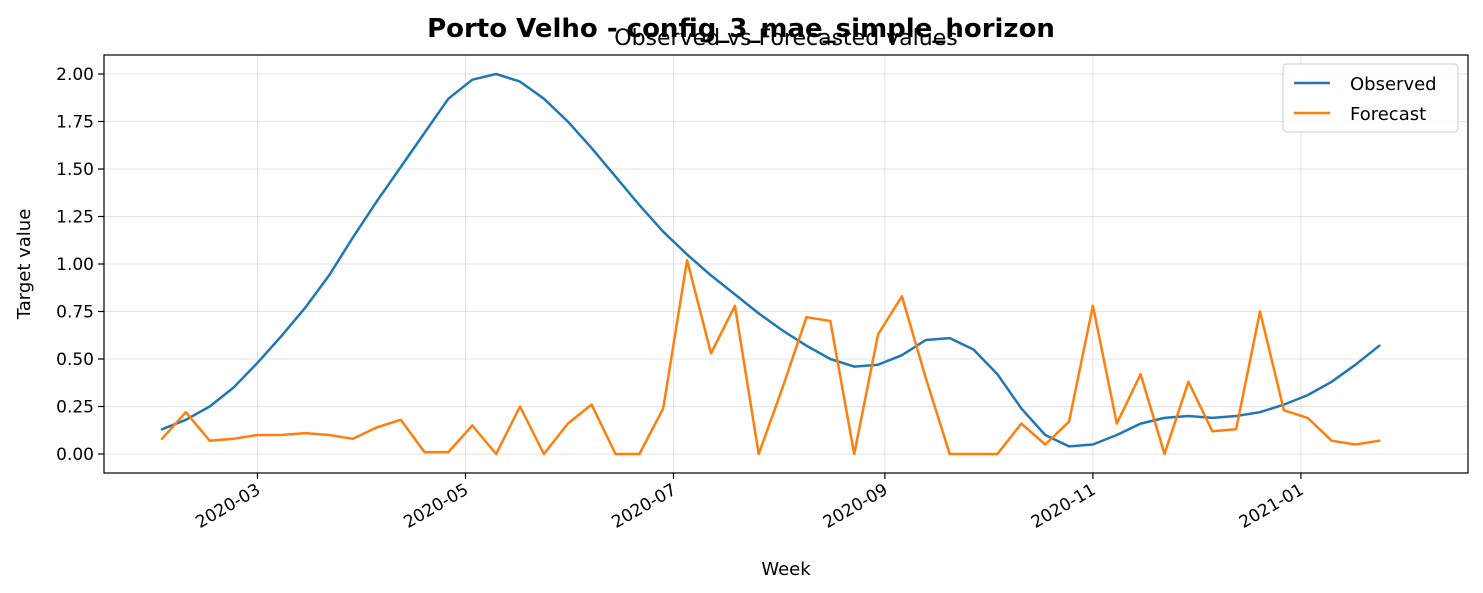  Describe the element at coordinates (786, 569) in the screenshot. I see `x-axis-label: Week` at that location.